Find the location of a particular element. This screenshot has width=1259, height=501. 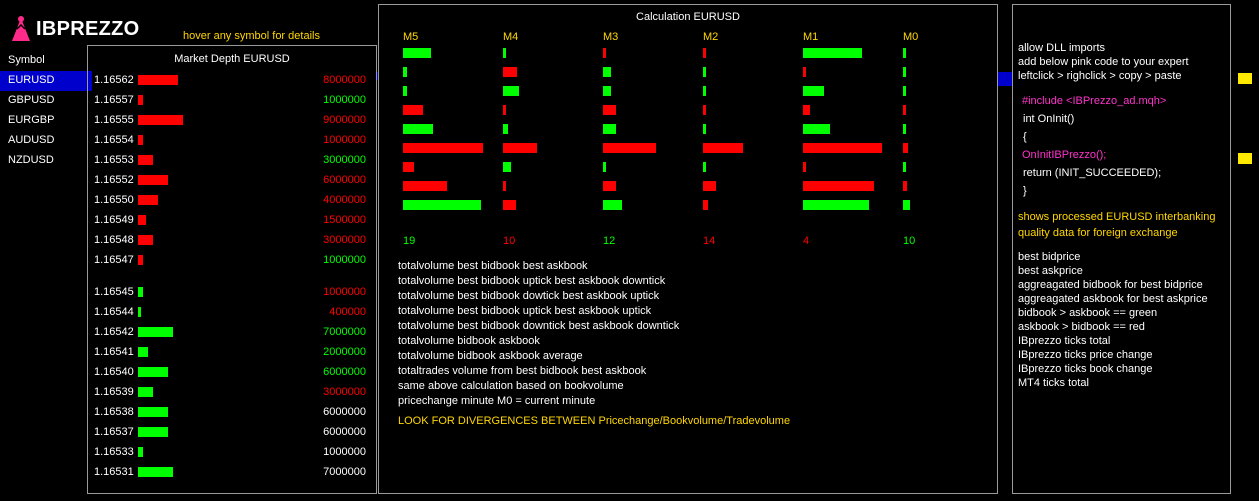

depth-row: 1.16547 1000000 is located at coordinates (231, 260).